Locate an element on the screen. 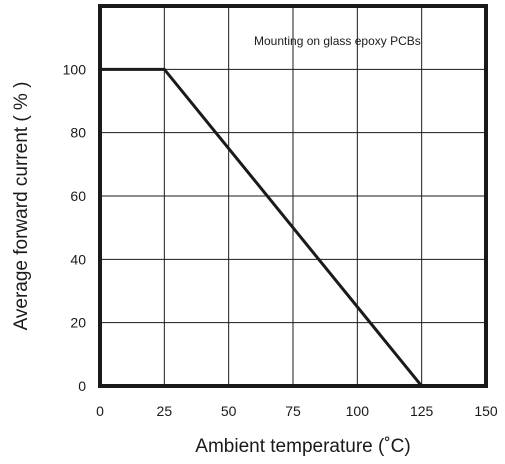  x-tick-125: 125 is located at coordinates (422, 411).